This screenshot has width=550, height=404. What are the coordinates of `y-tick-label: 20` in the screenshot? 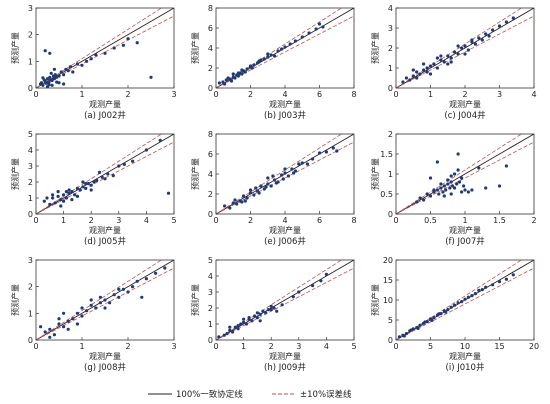 It's located at (388, 260).